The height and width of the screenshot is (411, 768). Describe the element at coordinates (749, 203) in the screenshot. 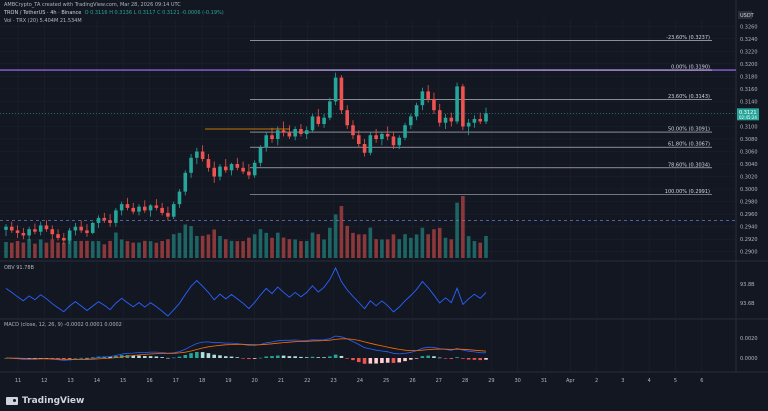

I see `price-tick-label: 0.2980` at that location.